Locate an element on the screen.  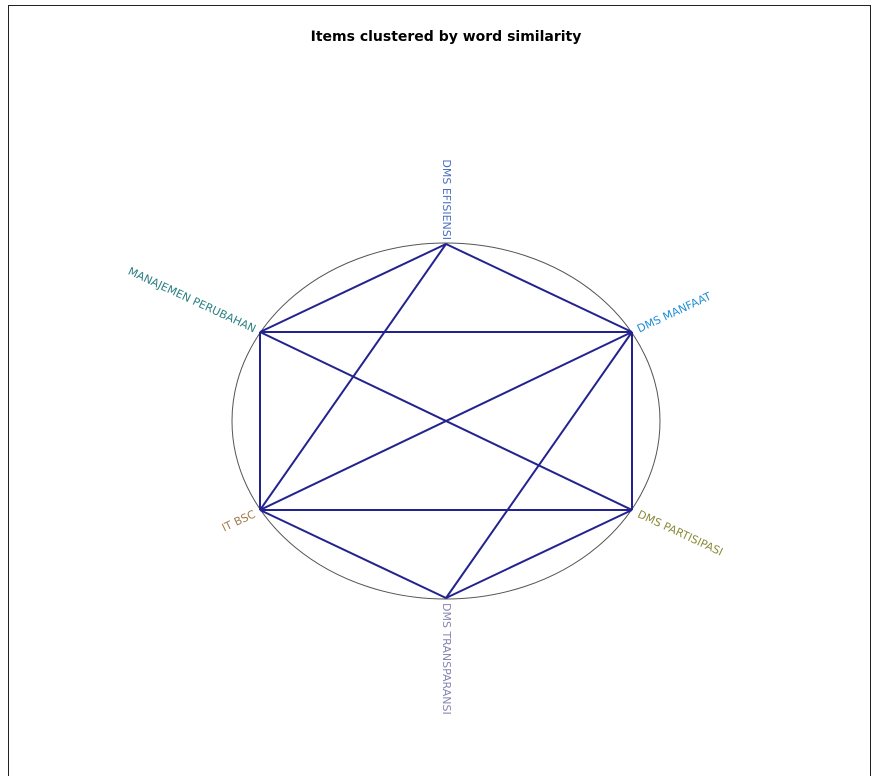
node-label: DMS EFISIENSI is located at coordinates (446, 199).